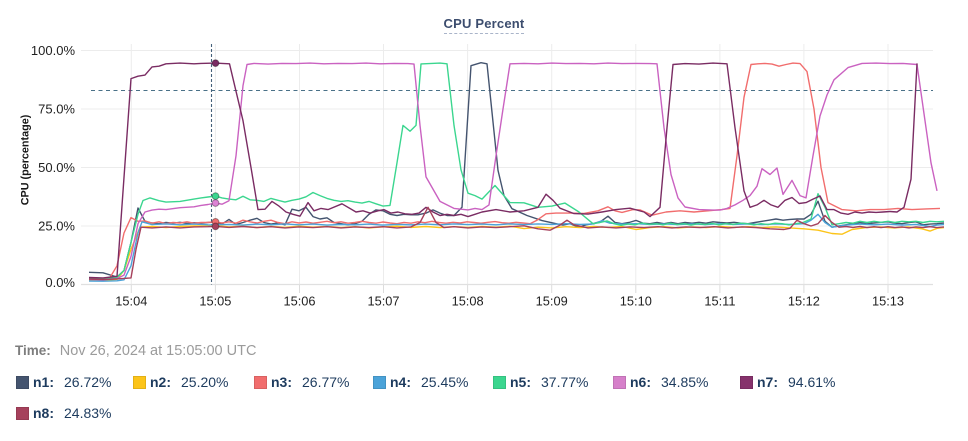 This screenshot has height=441, width=968. Describe the element at coordinates (636, 301) in the screenshot. I see `svg-text: 15:10` at that location.